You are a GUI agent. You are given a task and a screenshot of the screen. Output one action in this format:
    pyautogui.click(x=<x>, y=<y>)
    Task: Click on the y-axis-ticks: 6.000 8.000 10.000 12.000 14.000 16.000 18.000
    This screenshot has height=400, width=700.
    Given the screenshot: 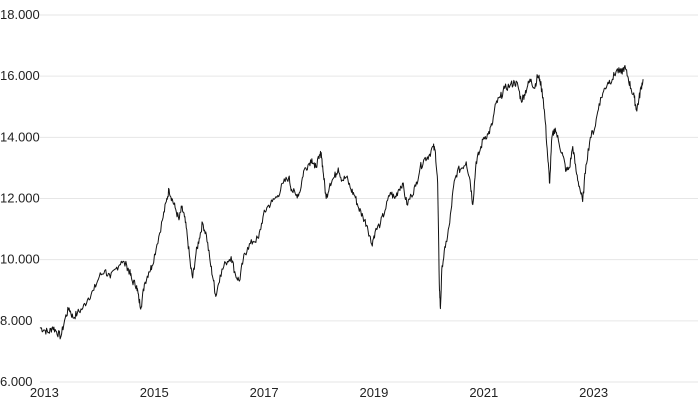 What is the action you would take?
    pyautogui.click(x=20, y=198)
    